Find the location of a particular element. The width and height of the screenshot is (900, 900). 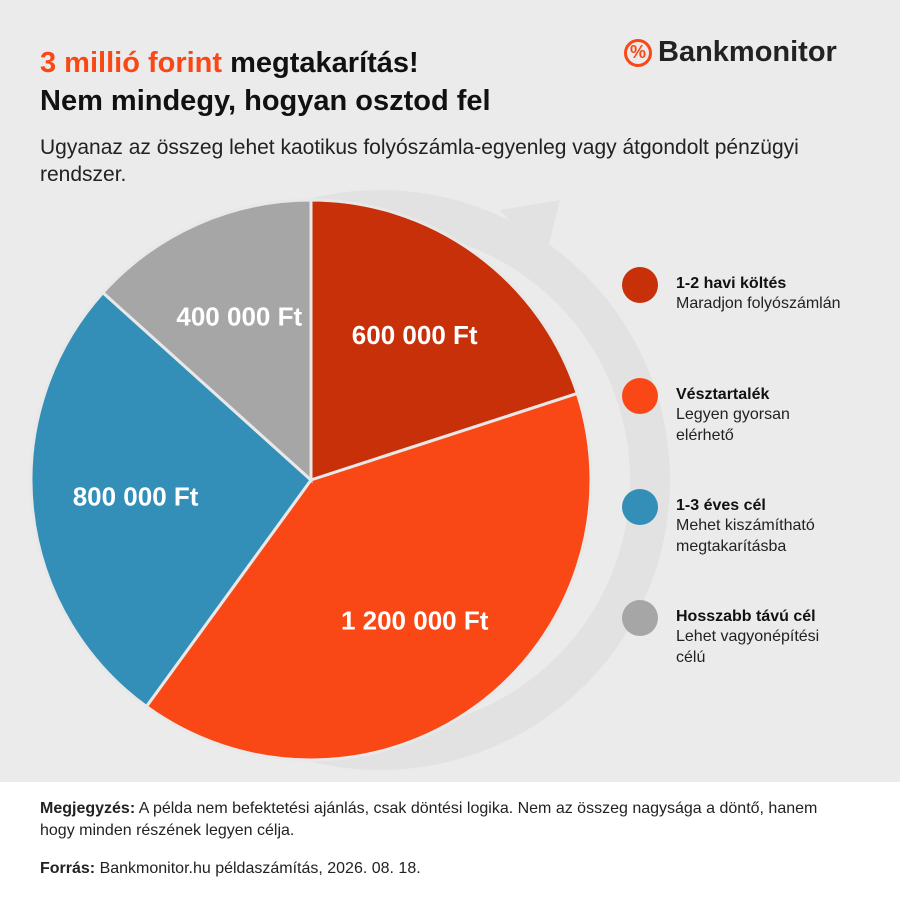

logo-text: Bankmonitor is located at coordinates (747, 52).